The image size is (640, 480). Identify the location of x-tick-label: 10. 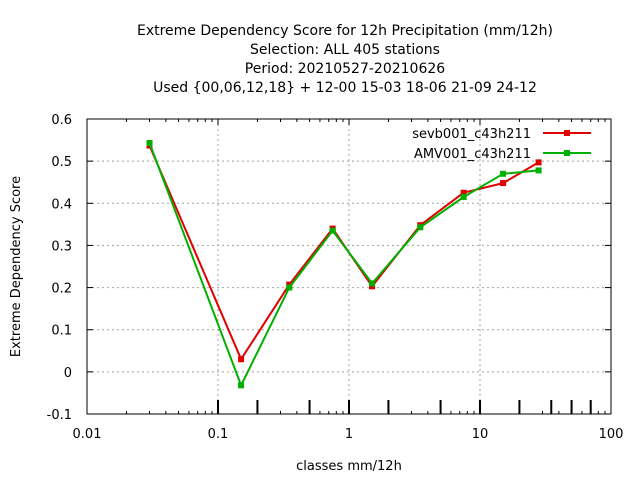
(480, 434).